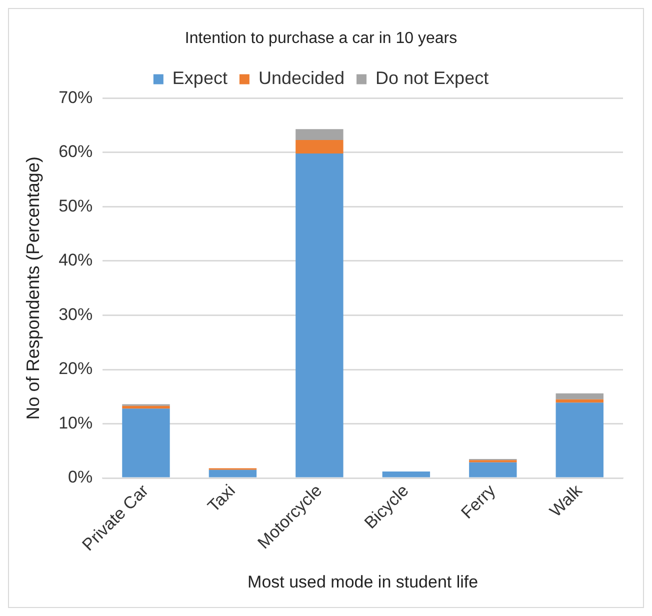  I want to click on y-tick-label: 30%, so click(75, 314).